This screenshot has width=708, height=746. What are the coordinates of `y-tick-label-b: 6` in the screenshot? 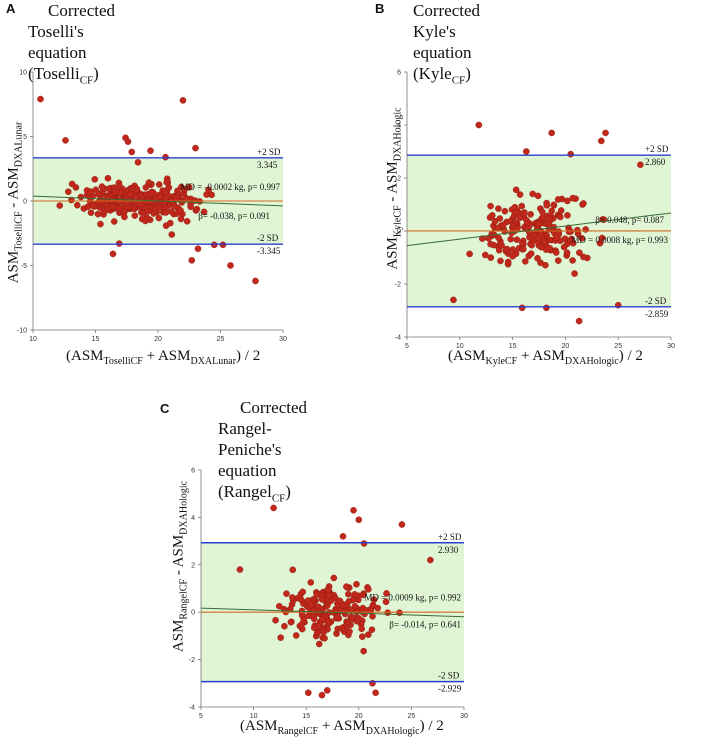 It's located at (399, 73).